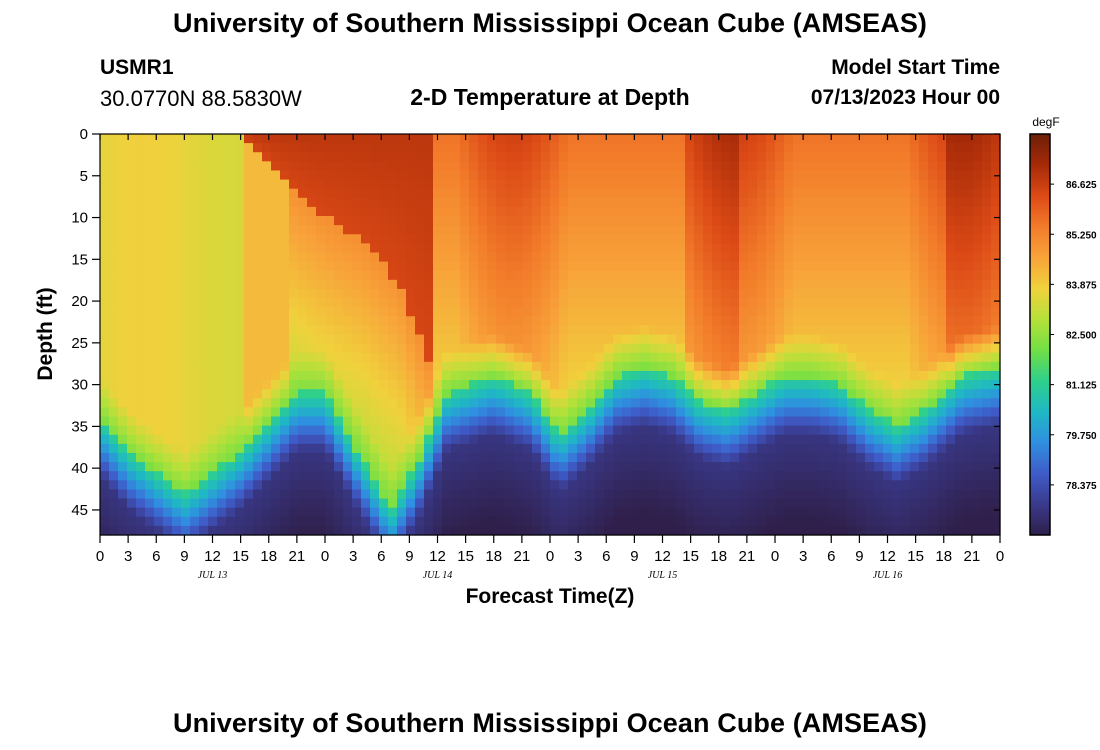  What do you see at coordinates (79, 468) in the screenshot?
I see `y-tick-label: 40` at bounding box center [79, 468].